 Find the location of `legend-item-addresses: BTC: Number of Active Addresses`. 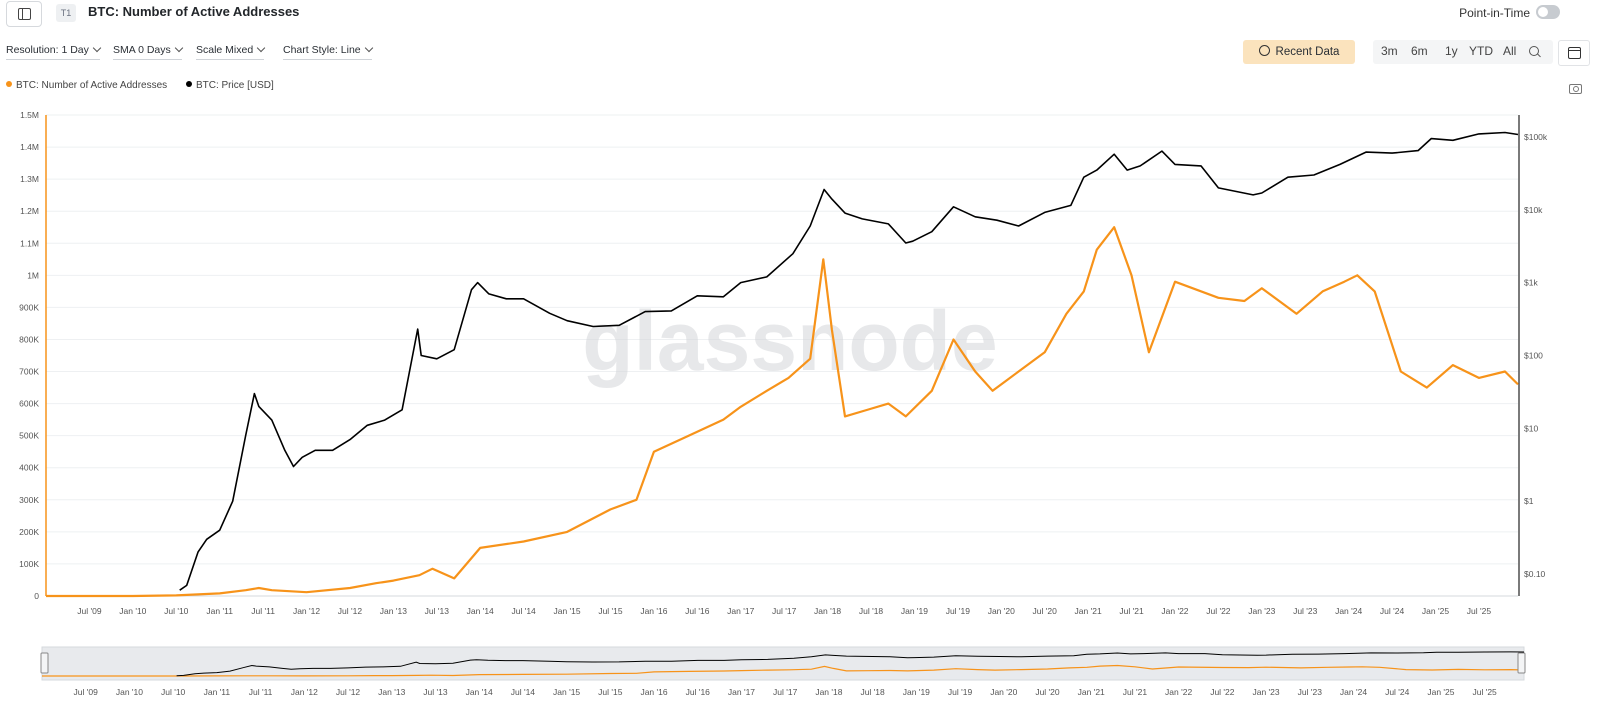

legend-item-addresses: BTC: Number of Active Addresses is located at coordinates (86, 85).